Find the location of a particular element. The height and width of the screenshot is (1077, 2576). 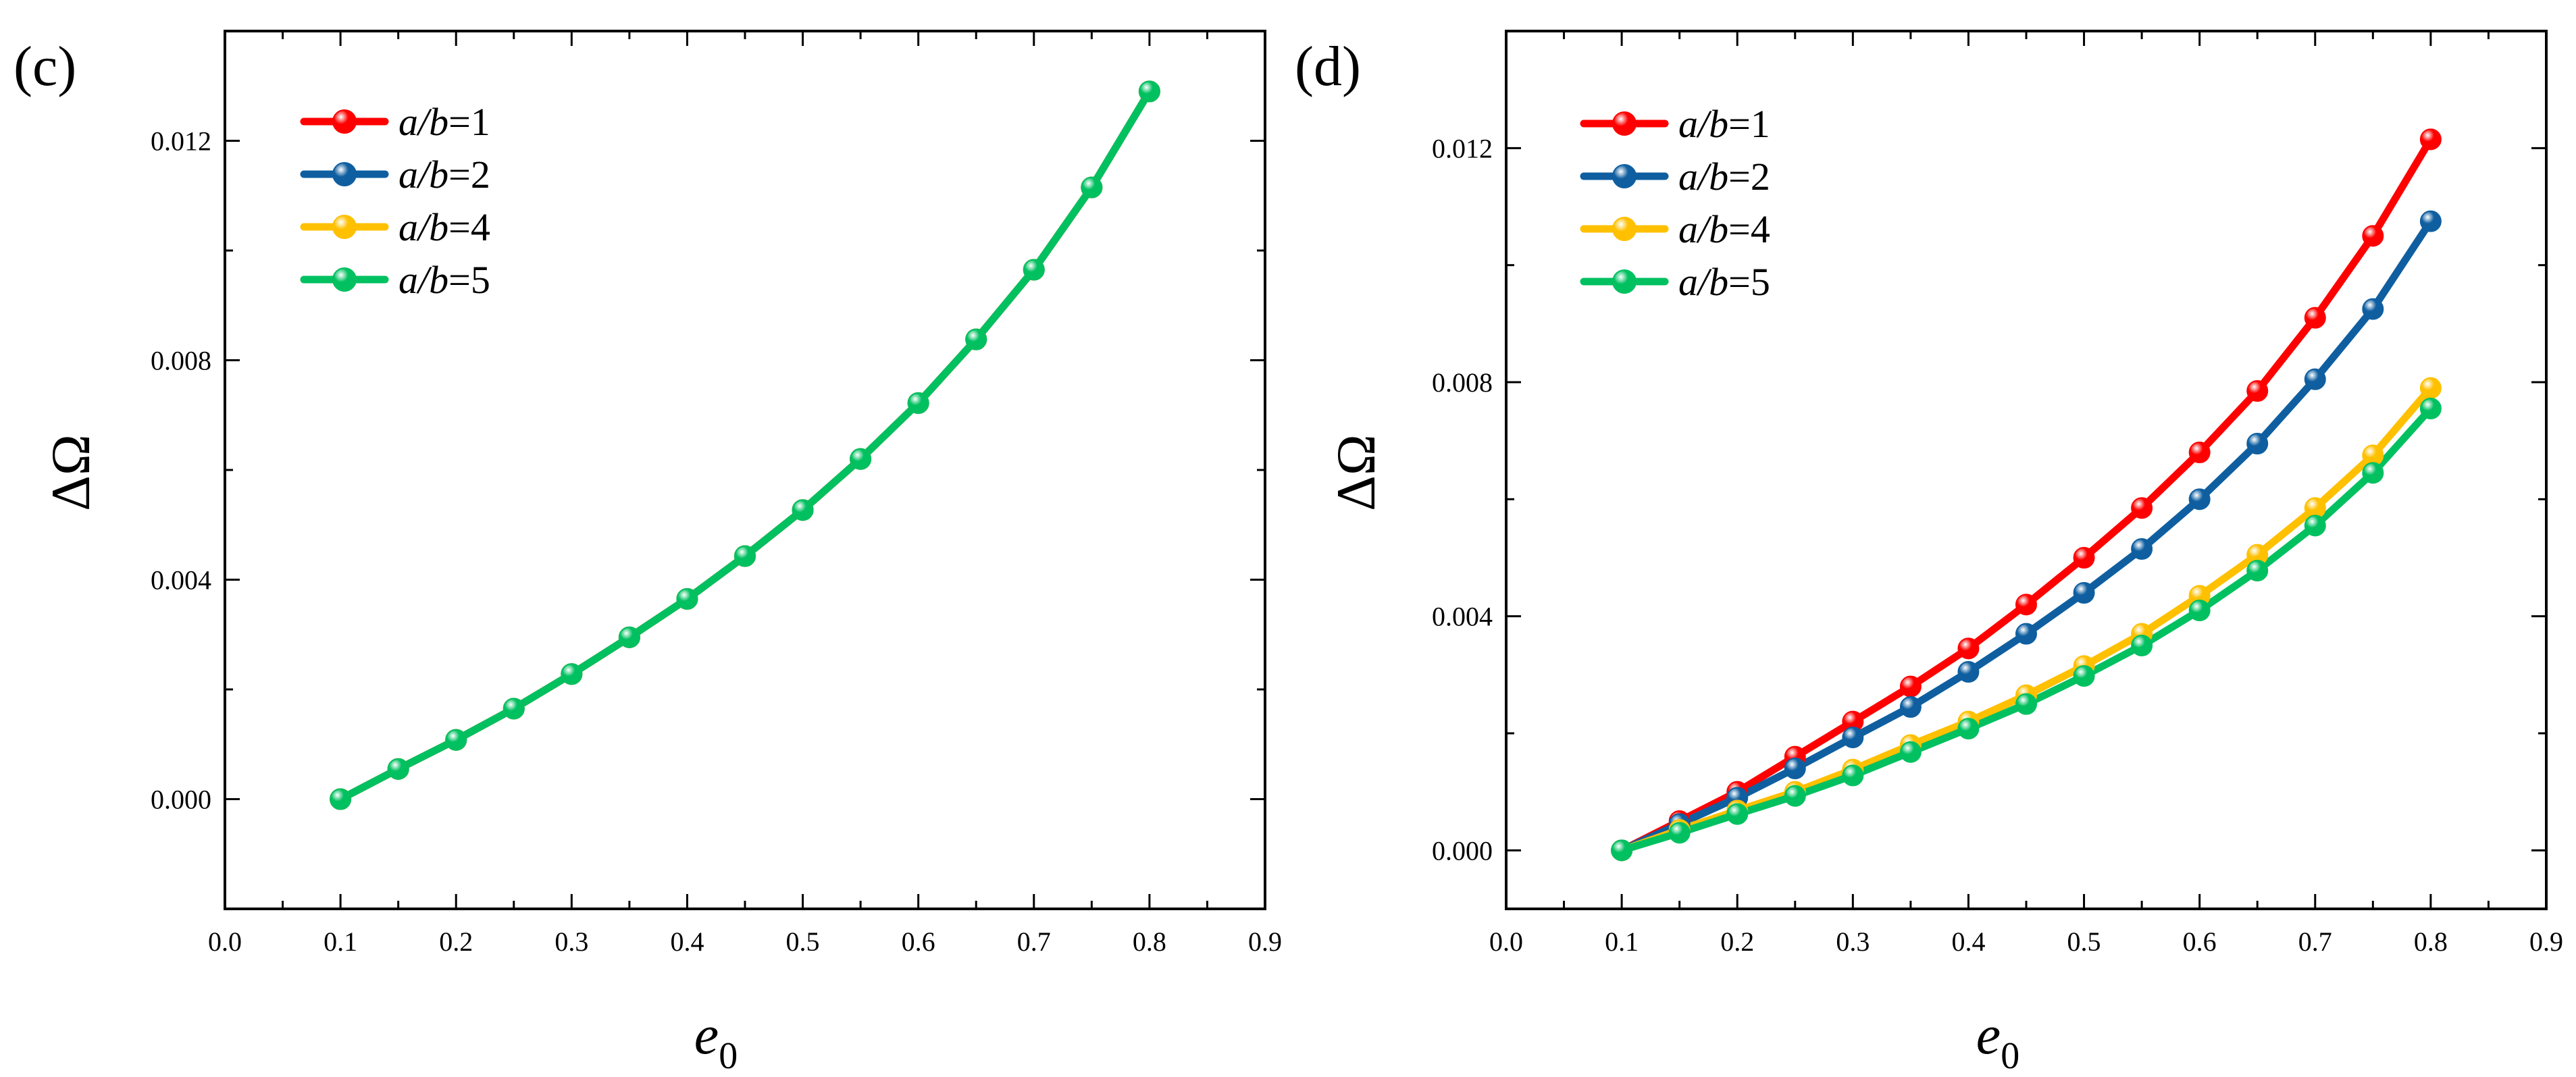

x-axis-title-main: e is located at coordinates (1989, 1035).